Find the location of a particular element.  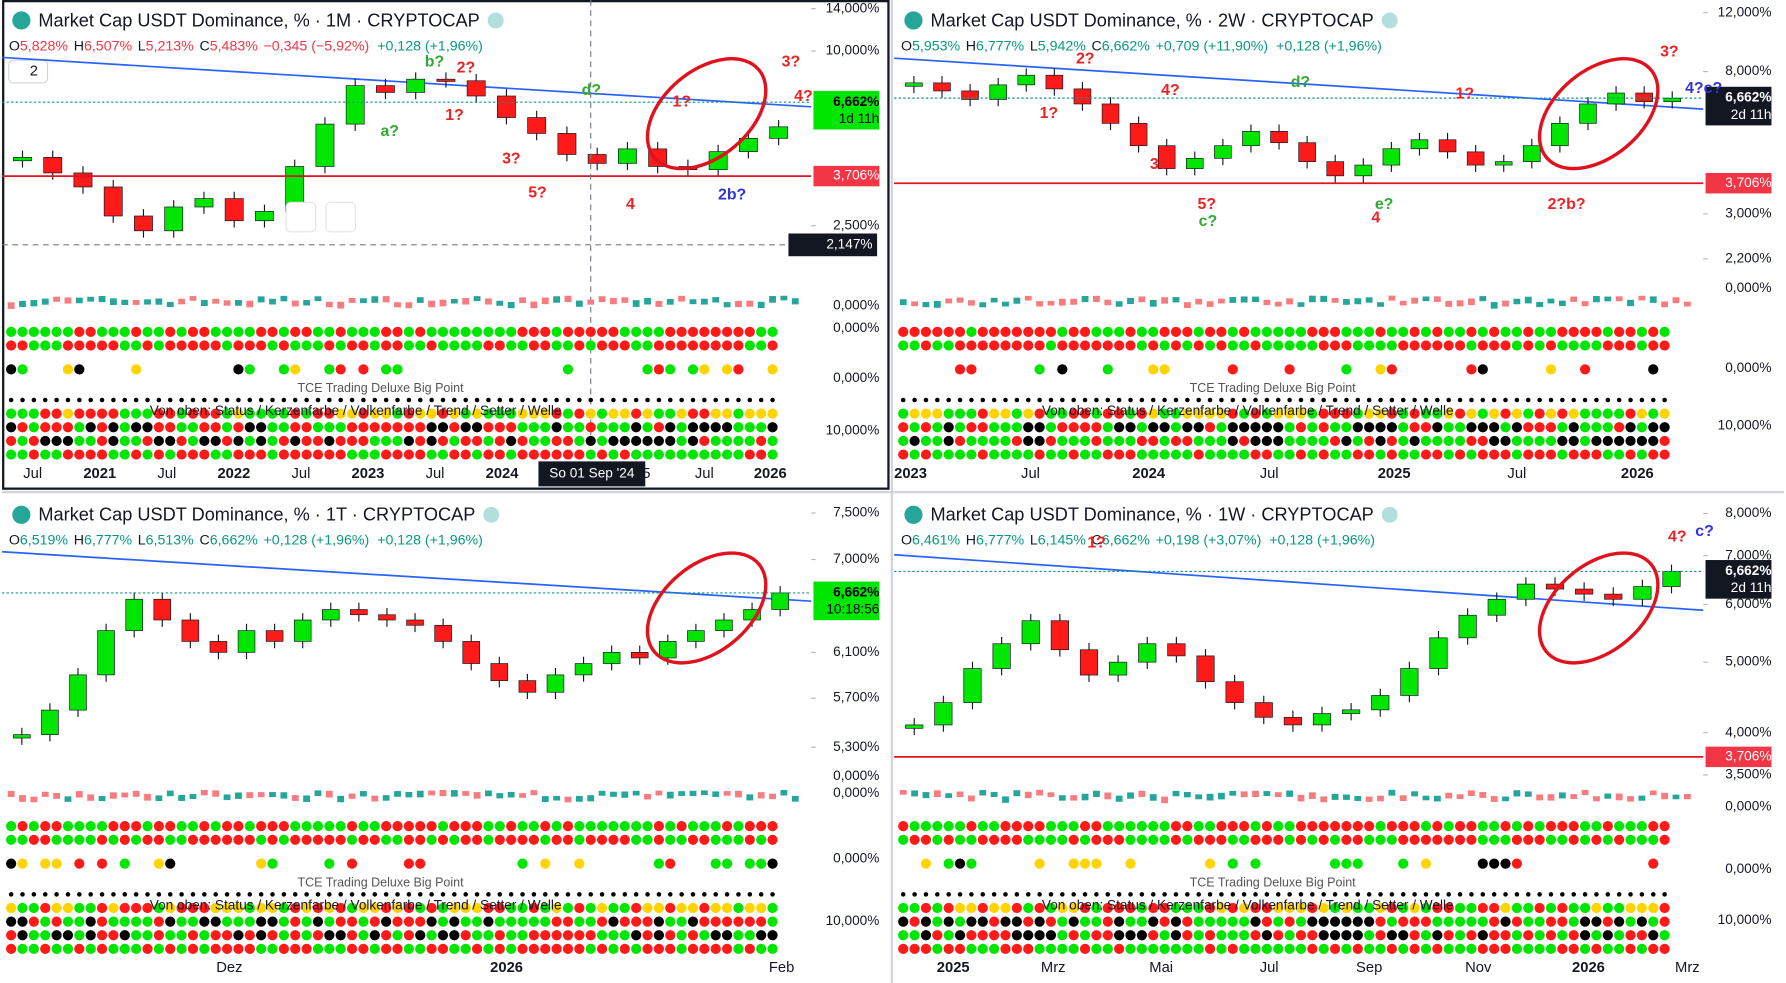

wave-label: 1? is located at coordinates (1465, 94).